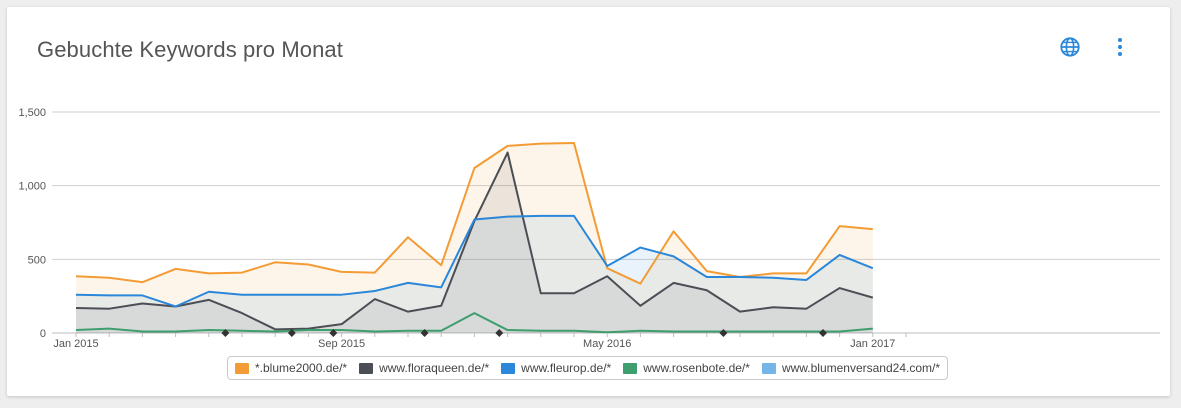  Describe the element at coordinates (566, 368) in the screenshot. I see `legend-label: www.fleurop.de/*` at that location.